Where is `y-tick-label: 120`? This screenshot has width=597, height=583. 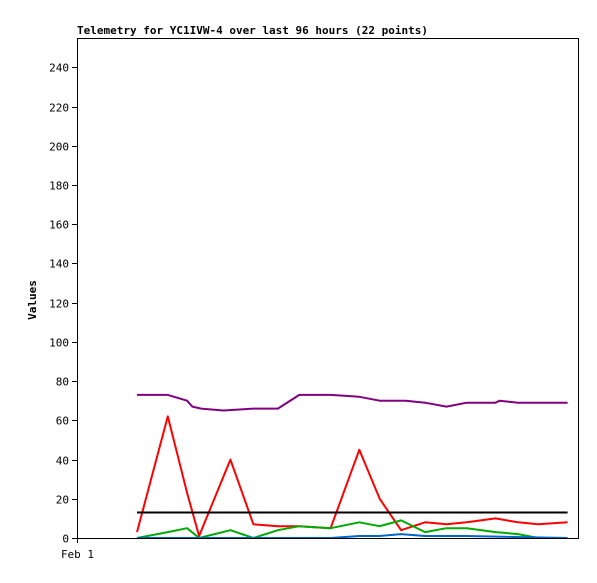 y-tick-label: 120 is located at coordinates (59, 304).